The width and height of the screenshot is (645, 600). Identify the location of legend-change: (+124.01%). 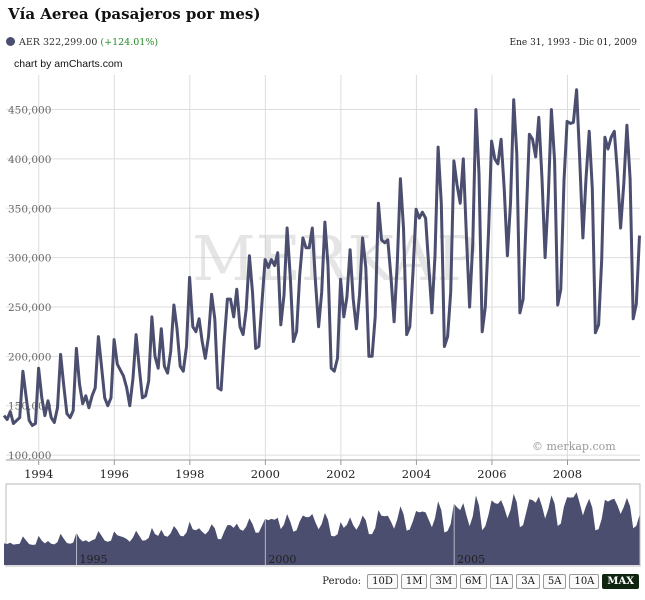
(129, 42).